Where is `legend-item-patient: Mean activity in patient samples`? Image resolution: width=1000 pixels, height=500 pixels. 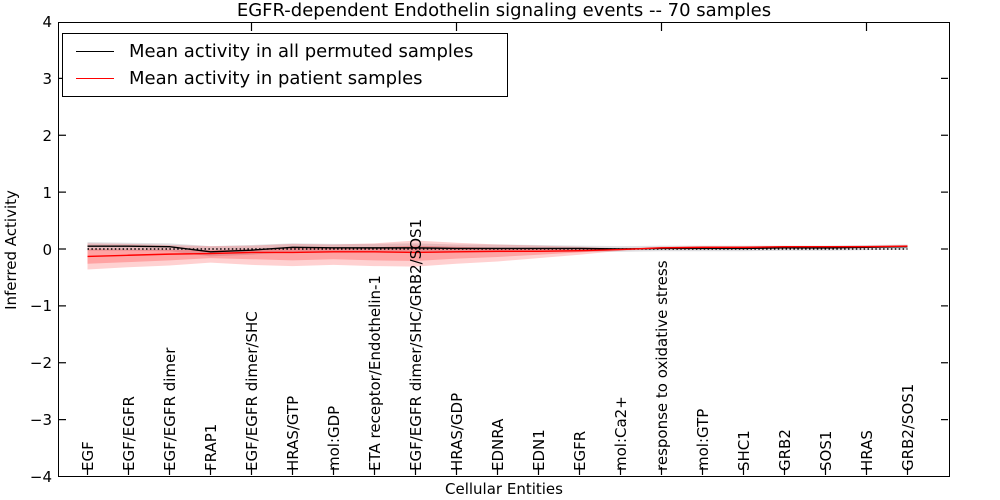 legend-item-patient: Mean activity in patient samples is located at coordinates (285, 78).